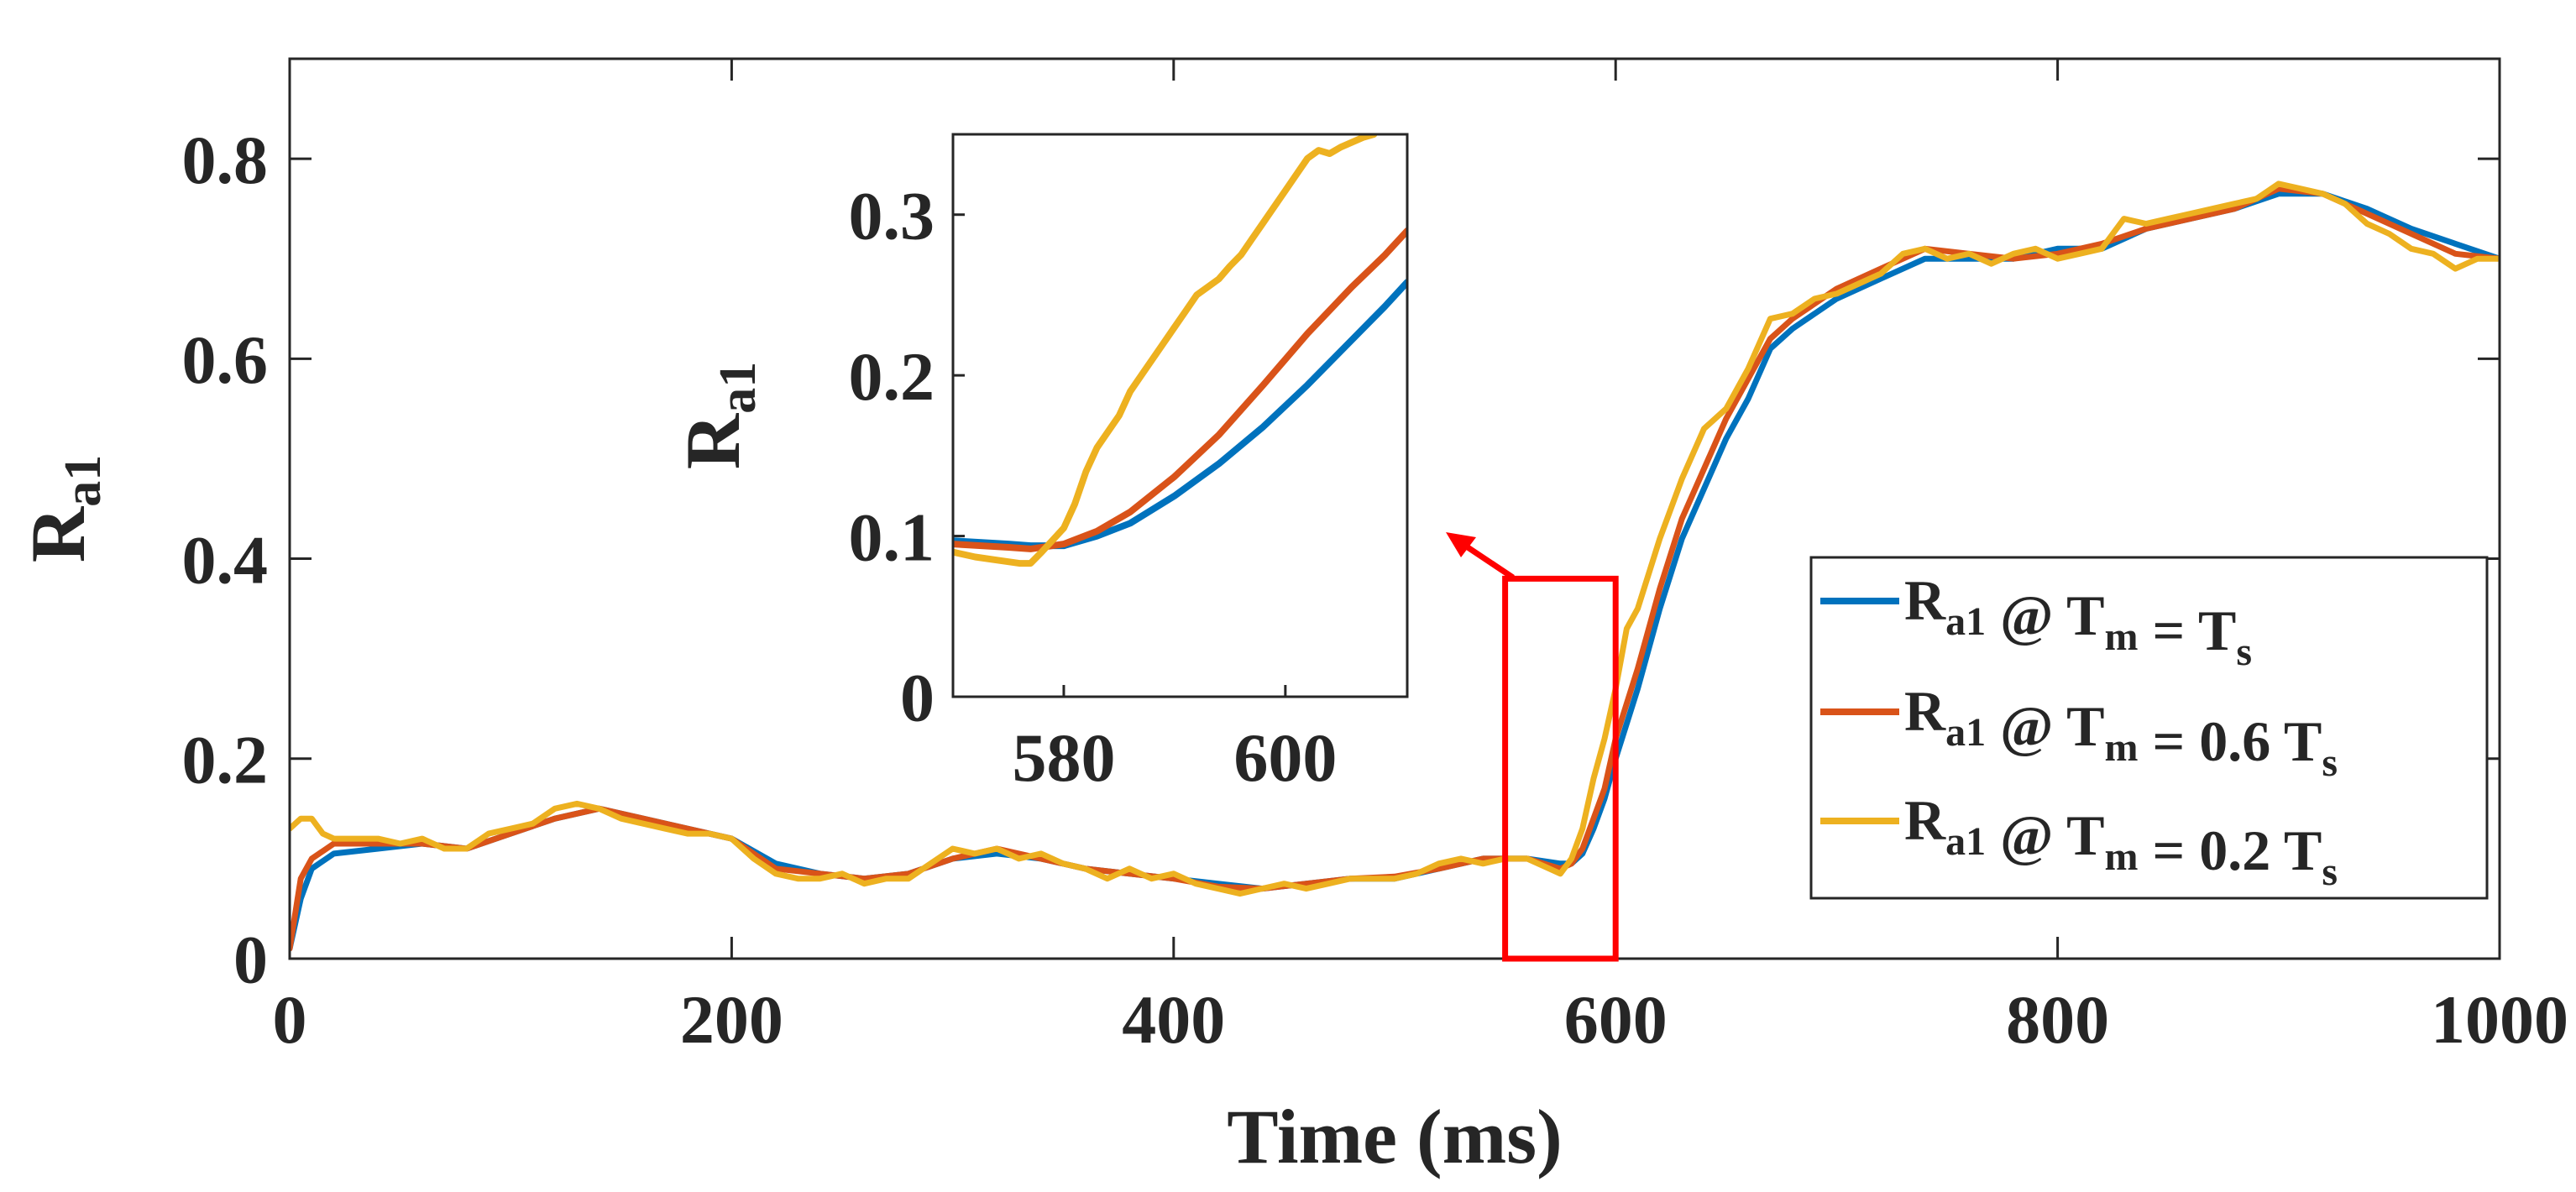 This screenshot has width=2576, height=1192. I want to click on legend-label: Ra1 @ Tm = 0.2 Ts, so click(2121, 841).